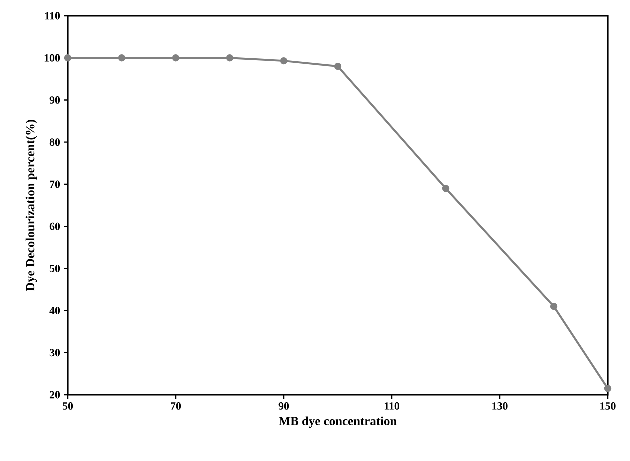 This screenshot has height=461, width=630. I want to click on x-axis-title: MB dye concentration, so click(338, 422).